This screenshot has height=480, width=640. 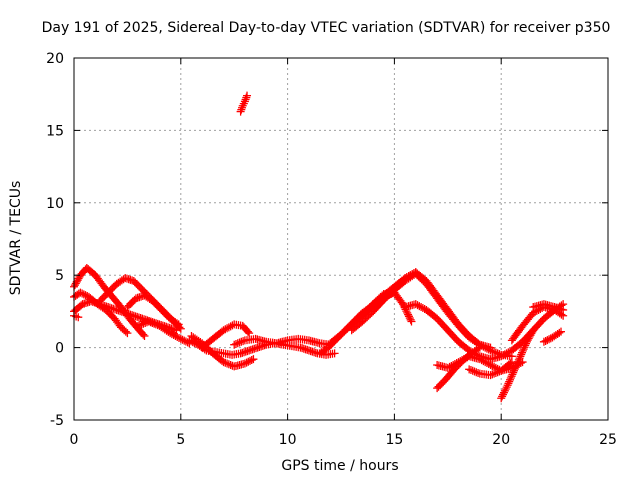 What do you see at coordinates (55, 59) in the screenshot?
I see `y-tick-label: 20` at bounding box center [55, 59].